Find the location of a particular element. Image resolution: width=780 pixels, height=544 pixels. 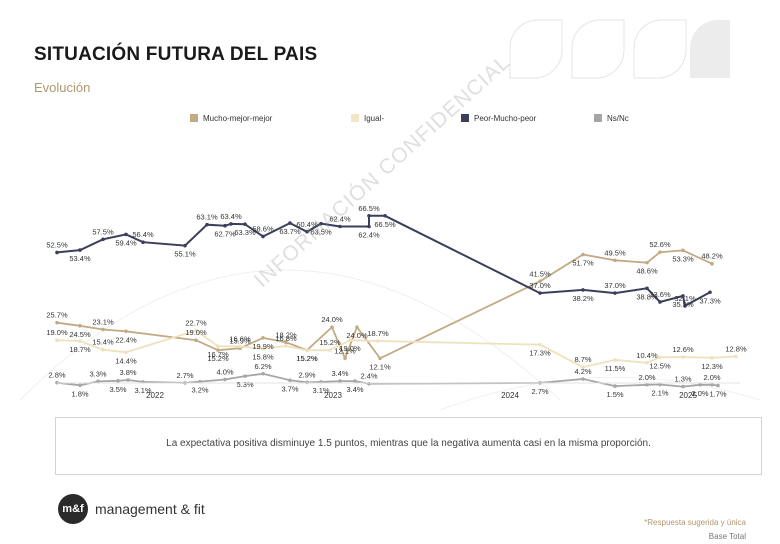

page-subtitle: Evolución is located at coordinates (62, 87).